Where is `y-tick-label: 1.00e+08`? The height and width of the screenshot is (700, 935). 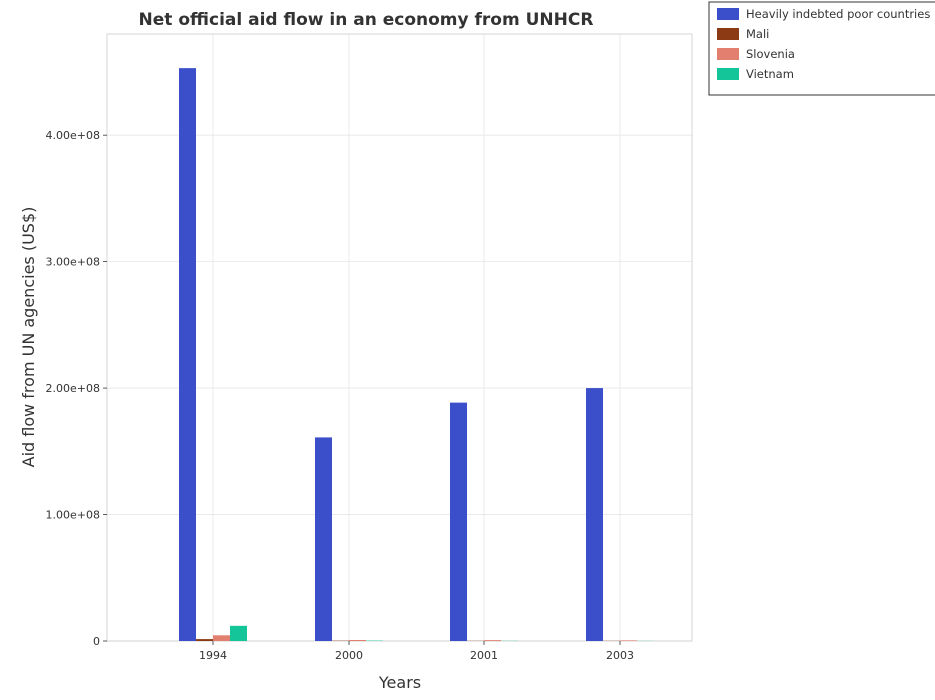 y-tick-label: 1.00e+08 is located at coordinates (73, 515).